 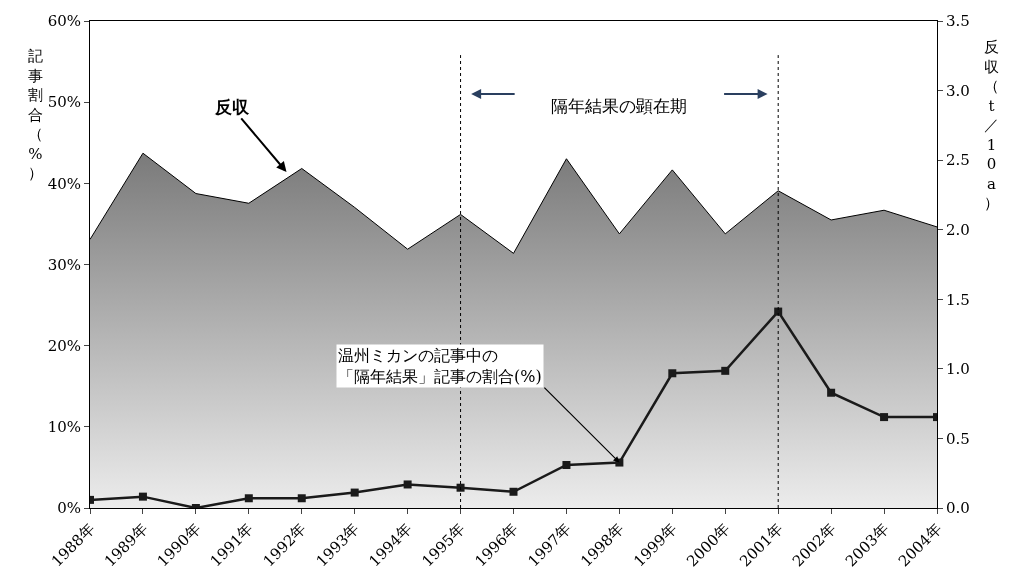 What do you see at coordinates (35, 114) in the screenshot?
I see `y-axis-title: 記事割合（%）` at bounding box center [35, 114].